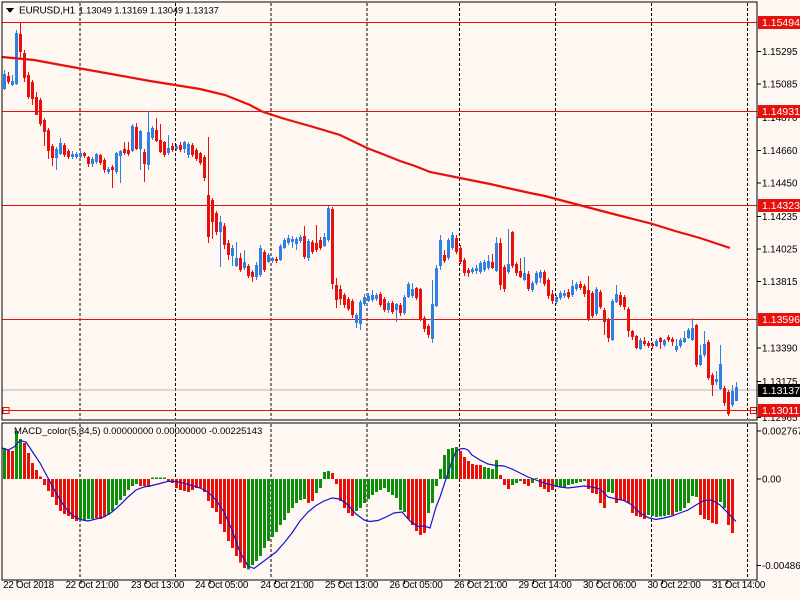 This screenshot has width=800, height=600. What do you see at coordinates (772, 480) in the screenshot?
I see `svg-text: 0.00` at bounding box center [772, 480].